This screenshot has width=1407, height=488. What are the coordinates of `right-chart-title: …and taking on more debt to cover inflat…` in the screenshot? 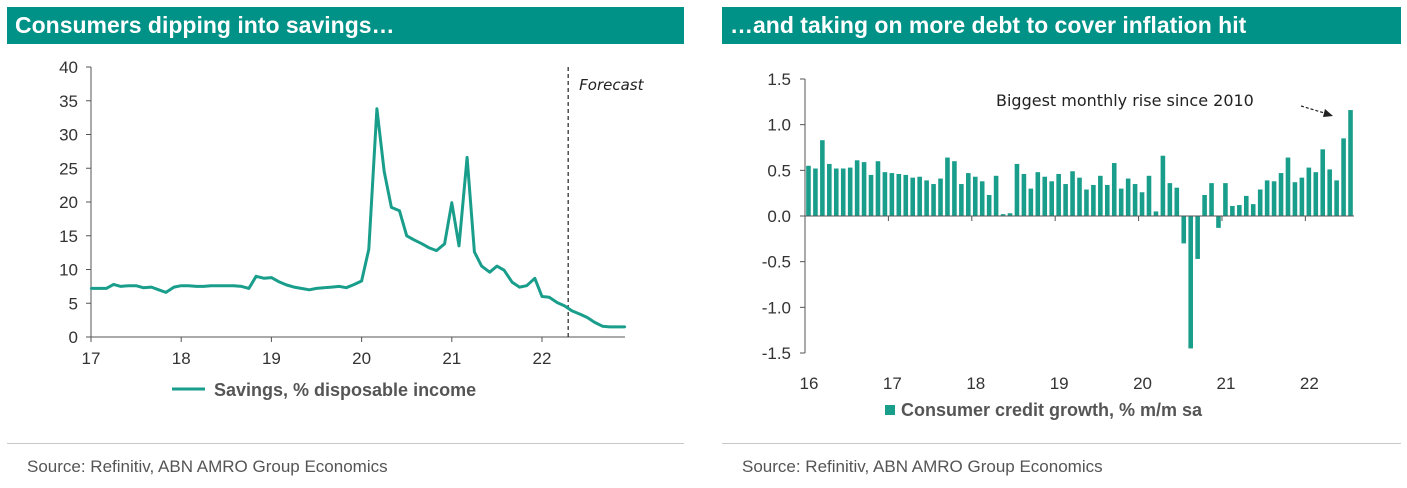 It's located at (1061, 25).